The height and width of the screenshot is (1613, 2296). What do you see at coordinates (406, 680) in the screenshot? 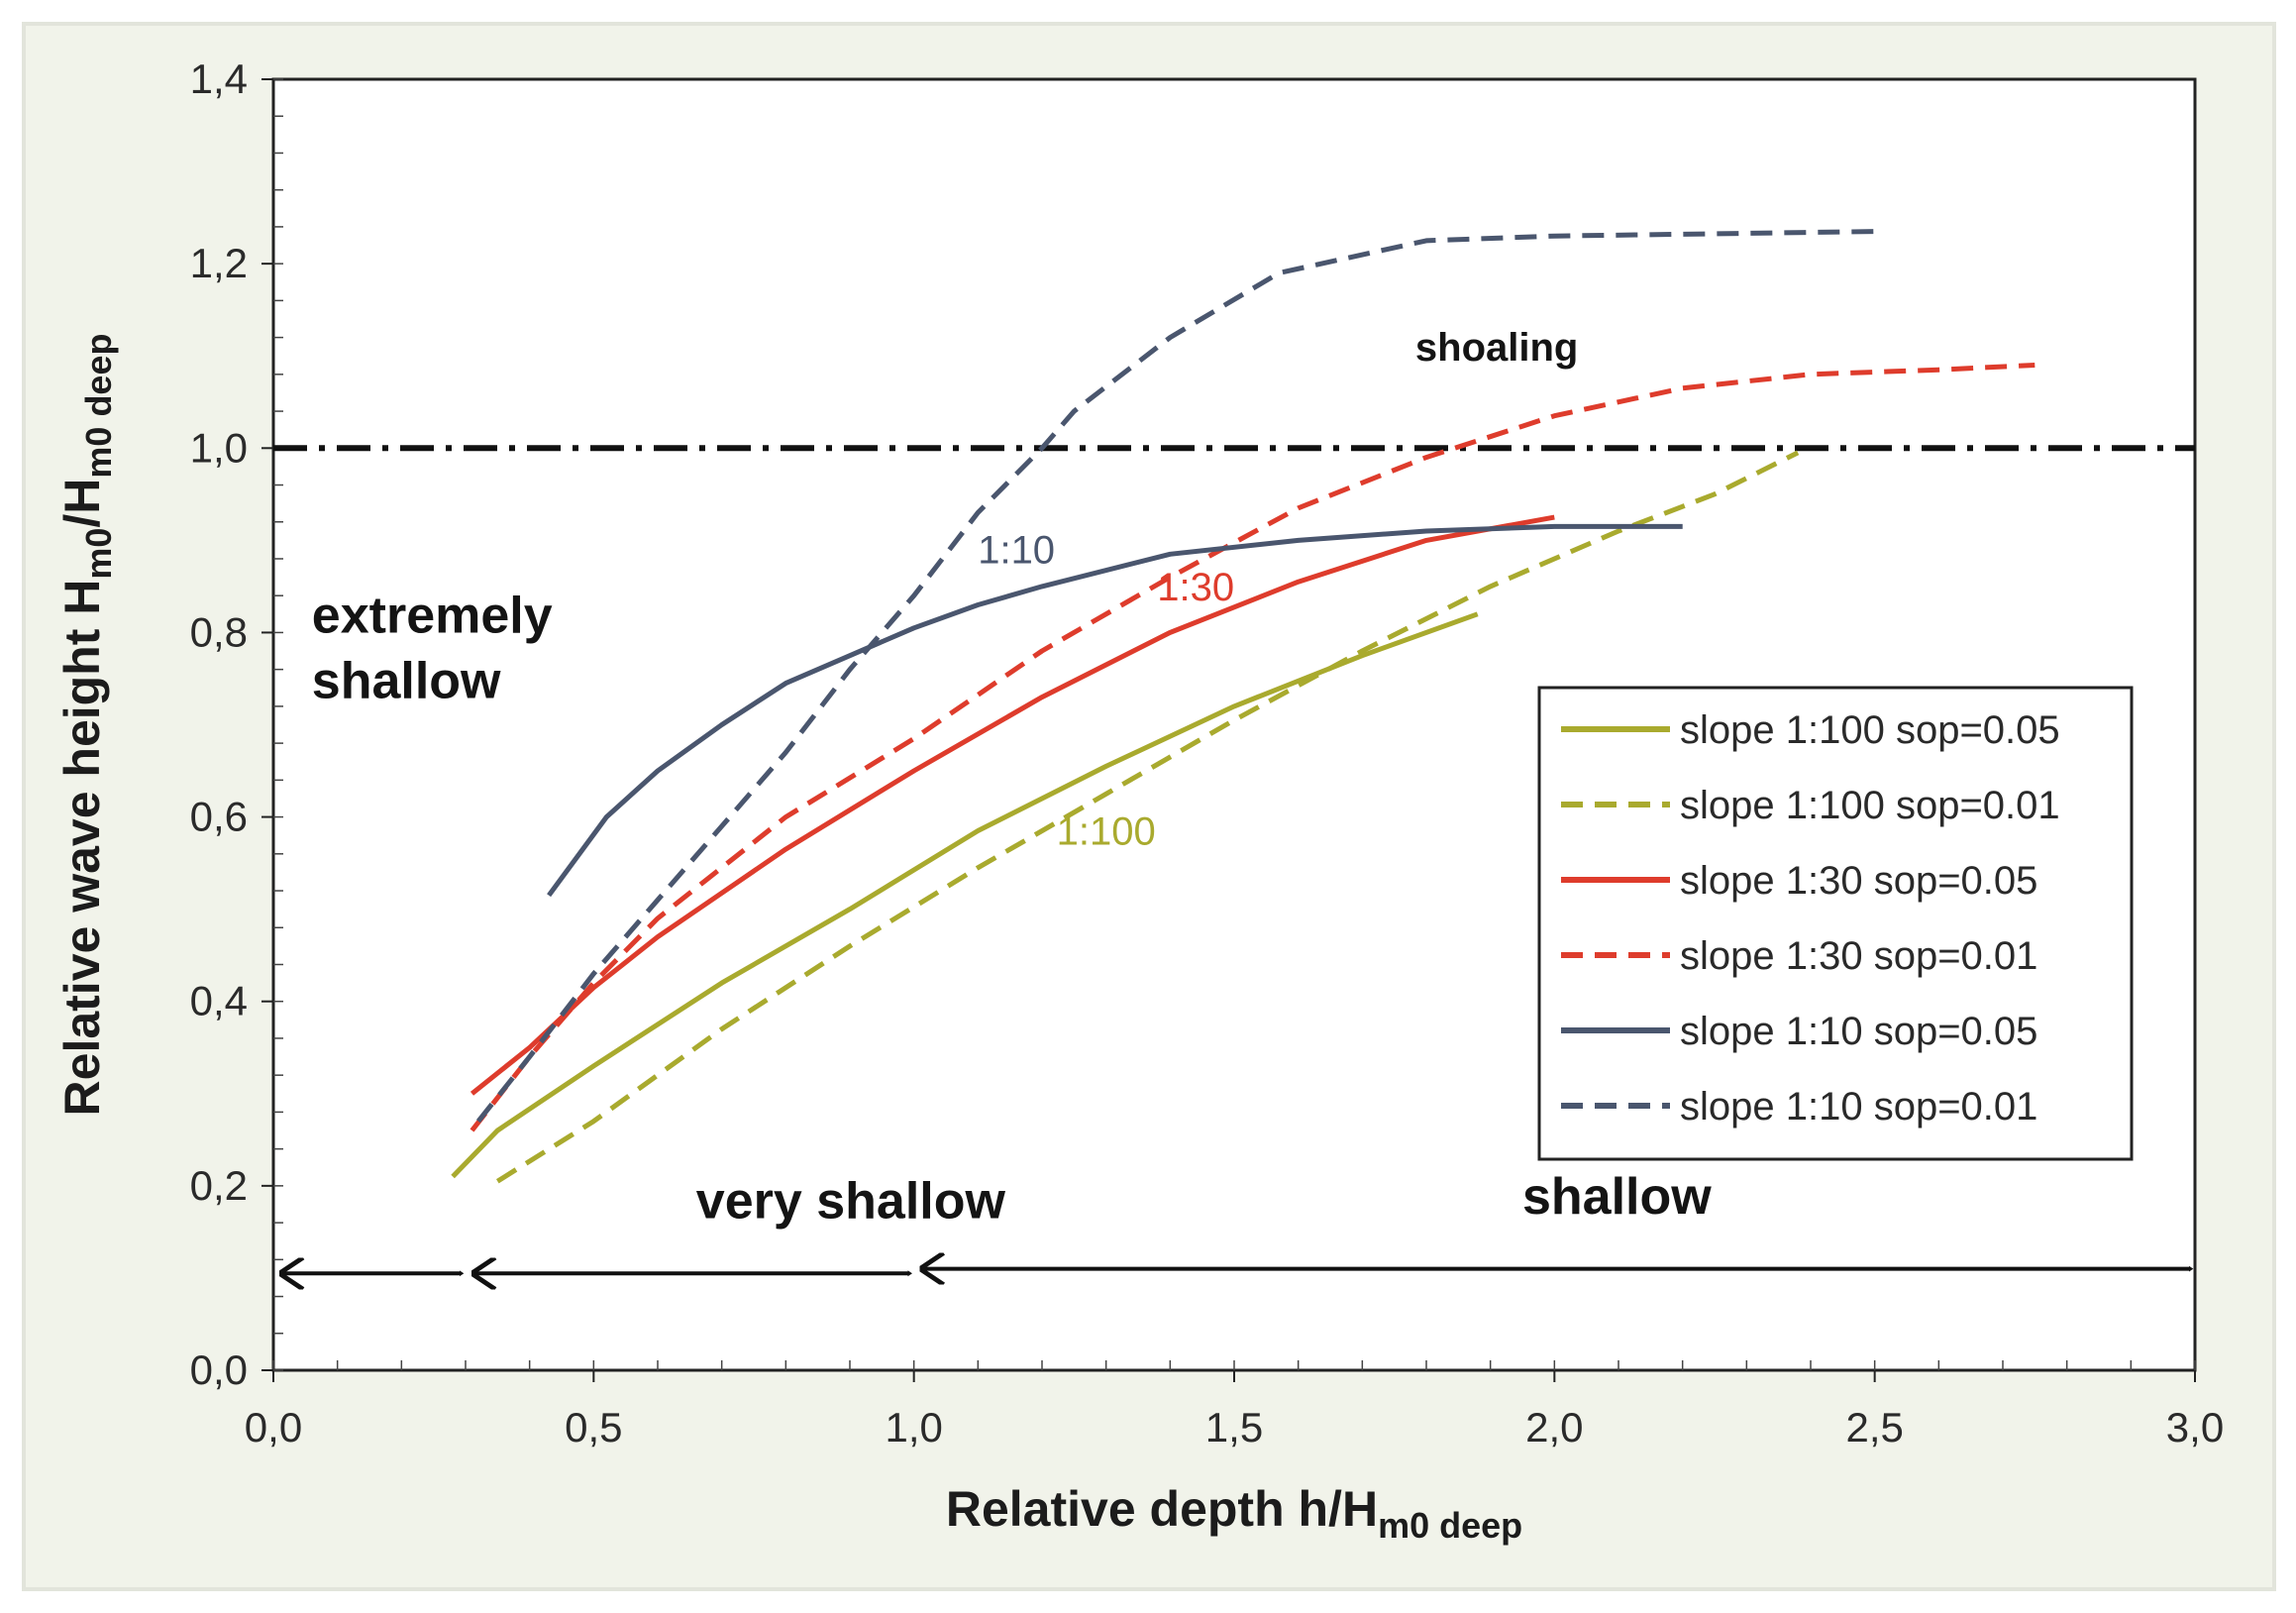
I see `region-label-1: shallow` at bounding box center [406, 680].